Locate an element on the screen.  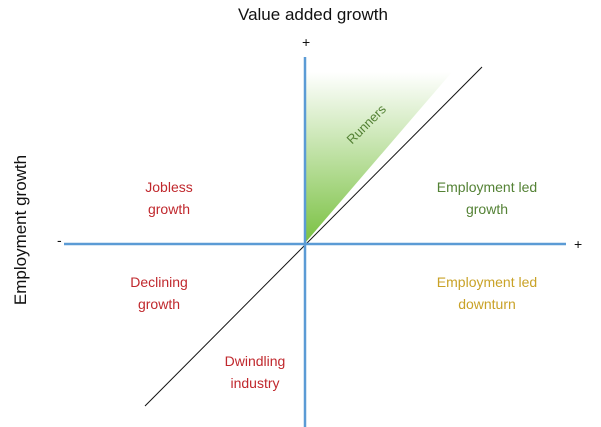
x-axis-minus-sign: - is located at coordinates (59, 240).